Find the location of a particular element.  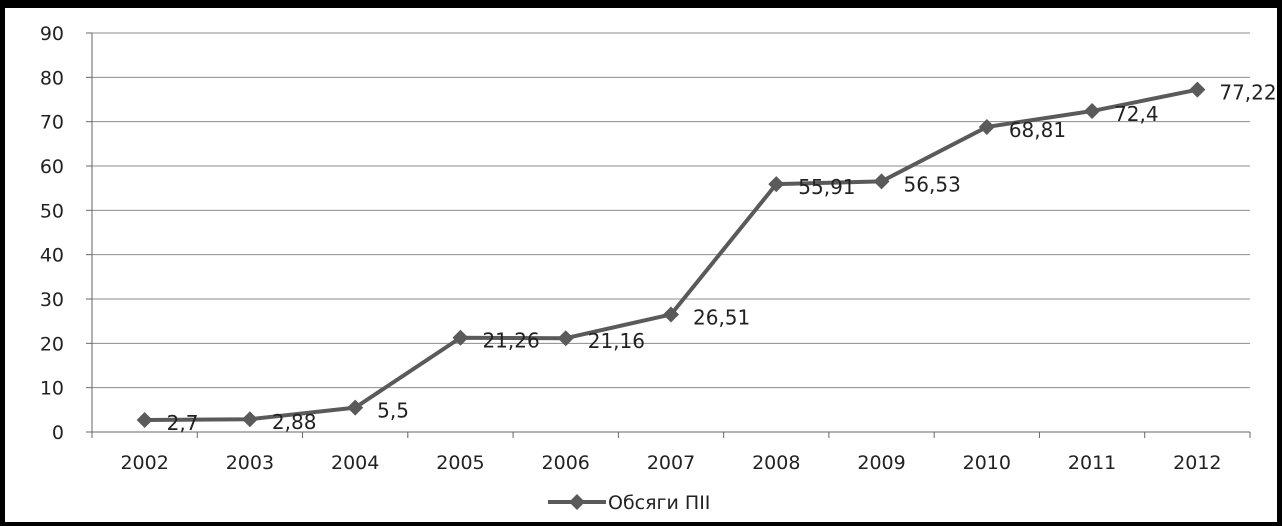

x-tick-label-2010: 2010 is located at coordinates (987, 463).